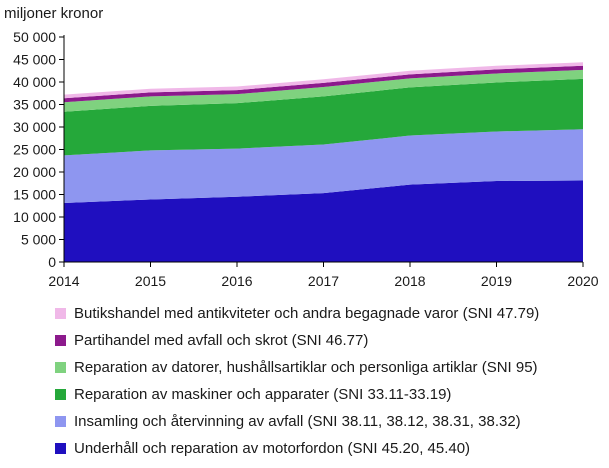 This screenshot has width=609, height=468. What do you see at coordinates (323, 281) in the screenshot?
I see `x-tick-label: 2017` at bounding box center [323, 281].